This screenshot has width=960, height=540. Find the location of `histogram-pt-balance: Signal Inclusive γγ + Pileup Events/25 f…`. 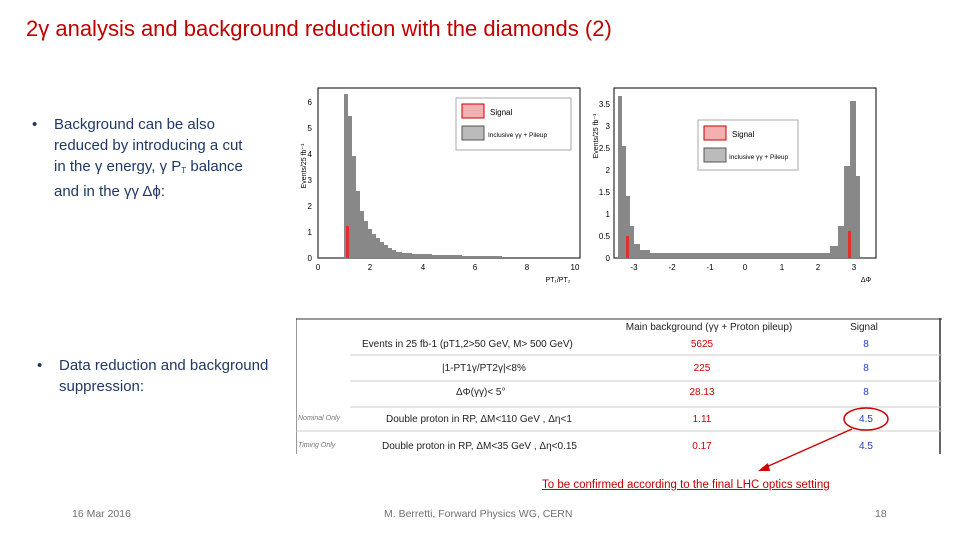

histogram-pt-balance: Signal Inclusive γγ + Pileup Events/25 f… is located at coordinates (441, 186).